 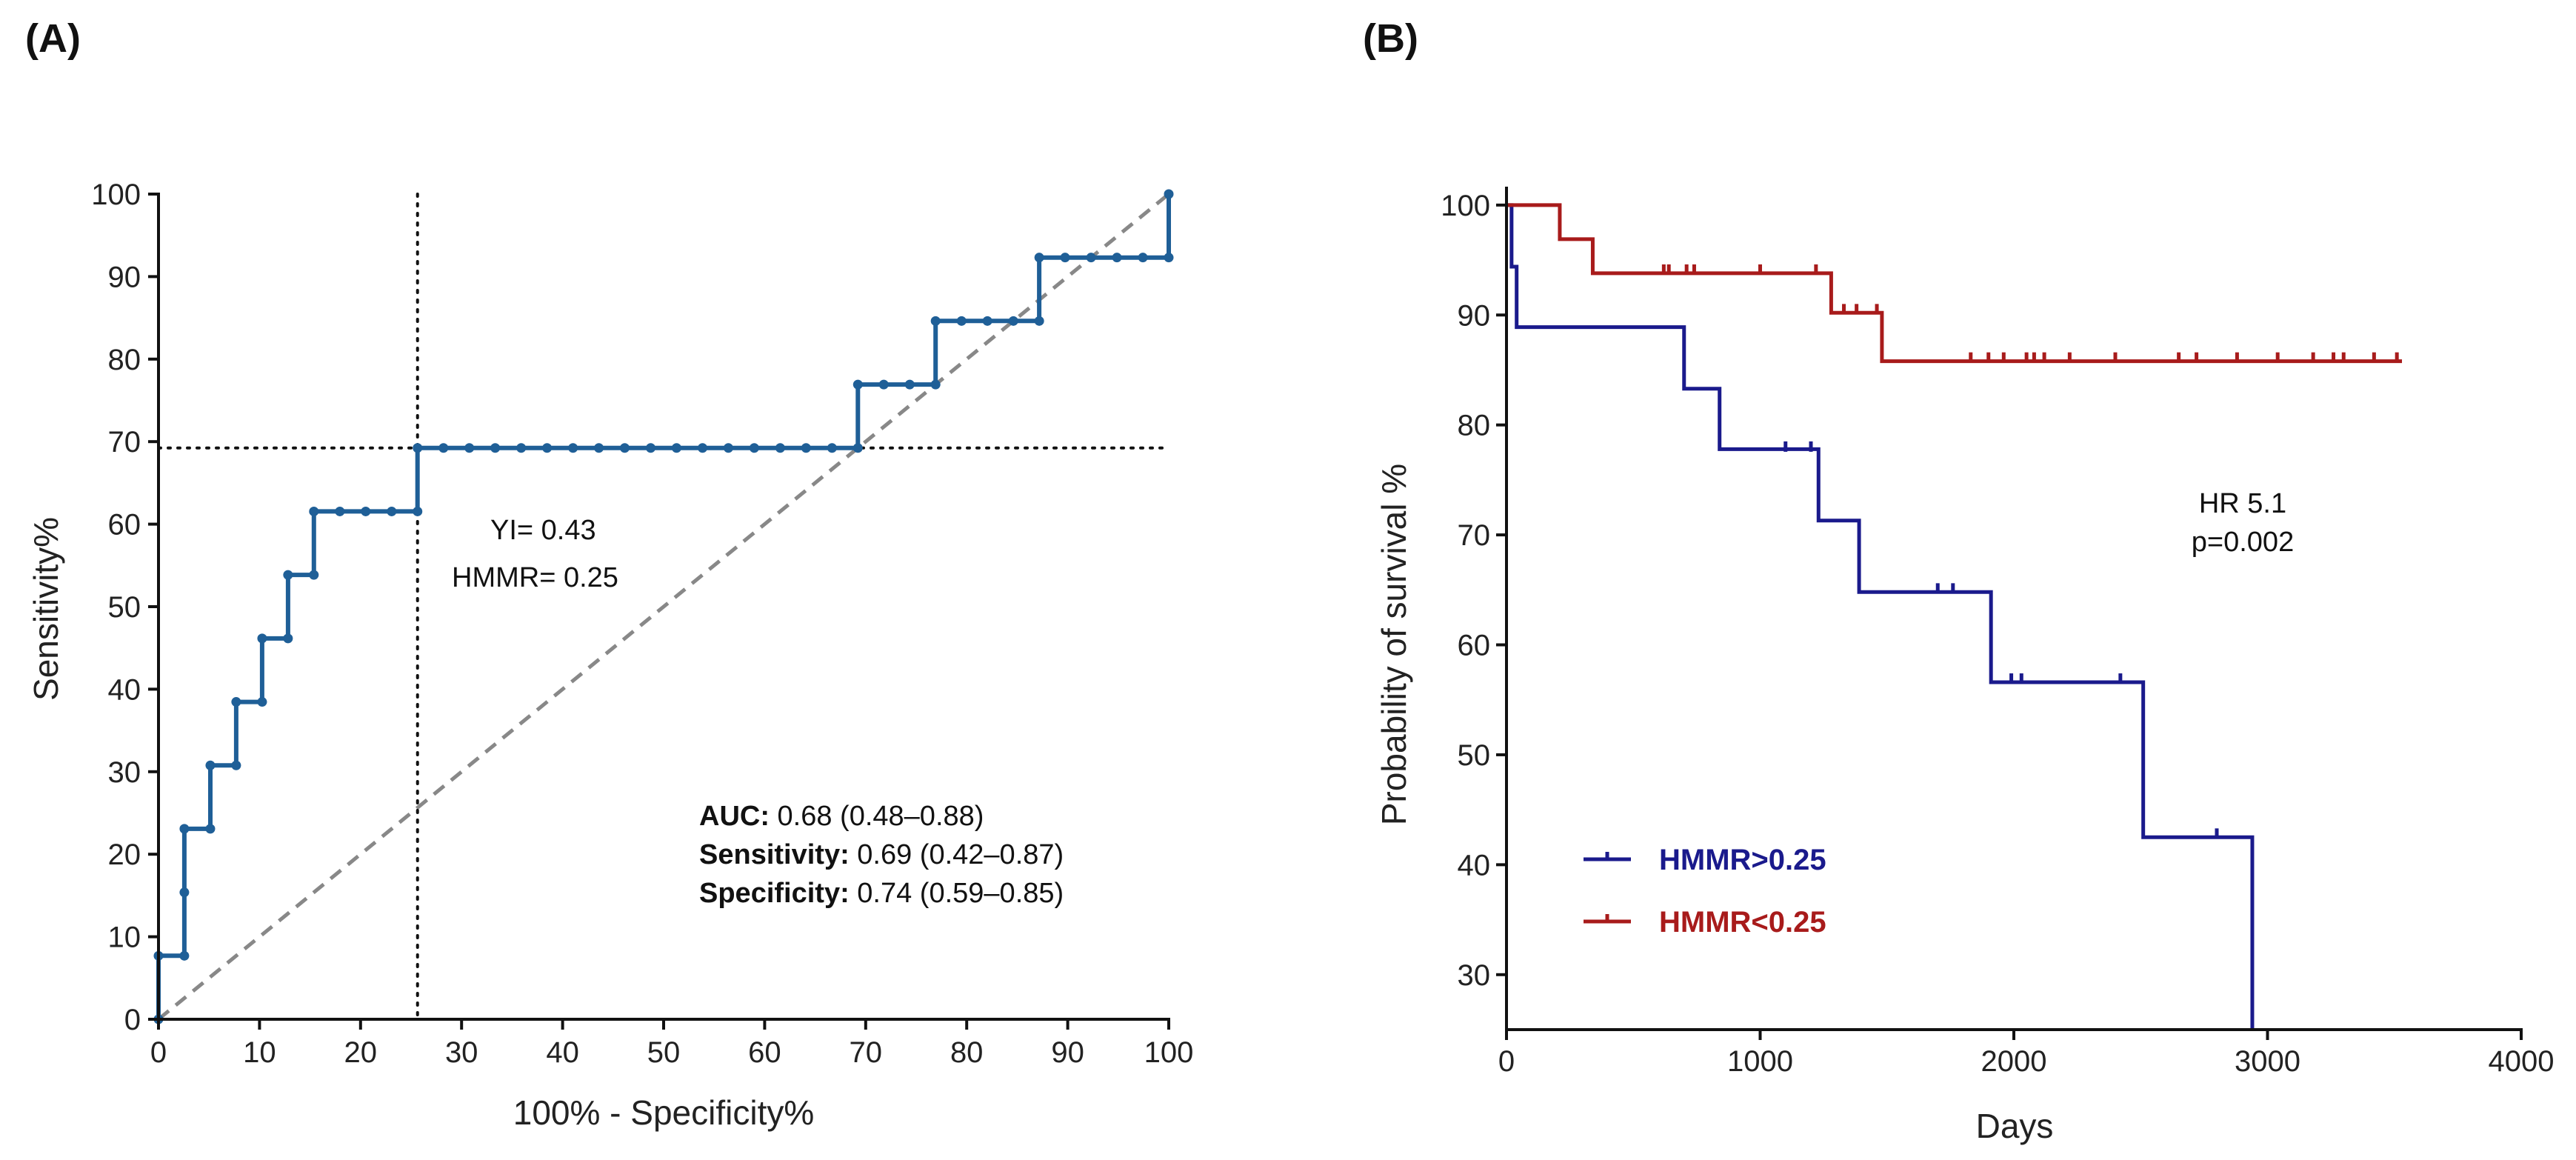 What do you see at coordinates (2522, 1061) in the screenshot?
I see `km-x-tick-label: 4000` at bounding box center [2522, 1061].